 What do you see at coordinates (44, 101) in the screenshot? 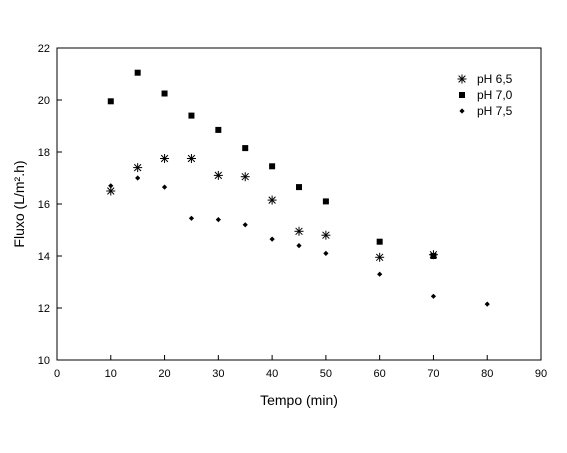
I see `y-tick-label: 20` at bounding box center [44, 101].